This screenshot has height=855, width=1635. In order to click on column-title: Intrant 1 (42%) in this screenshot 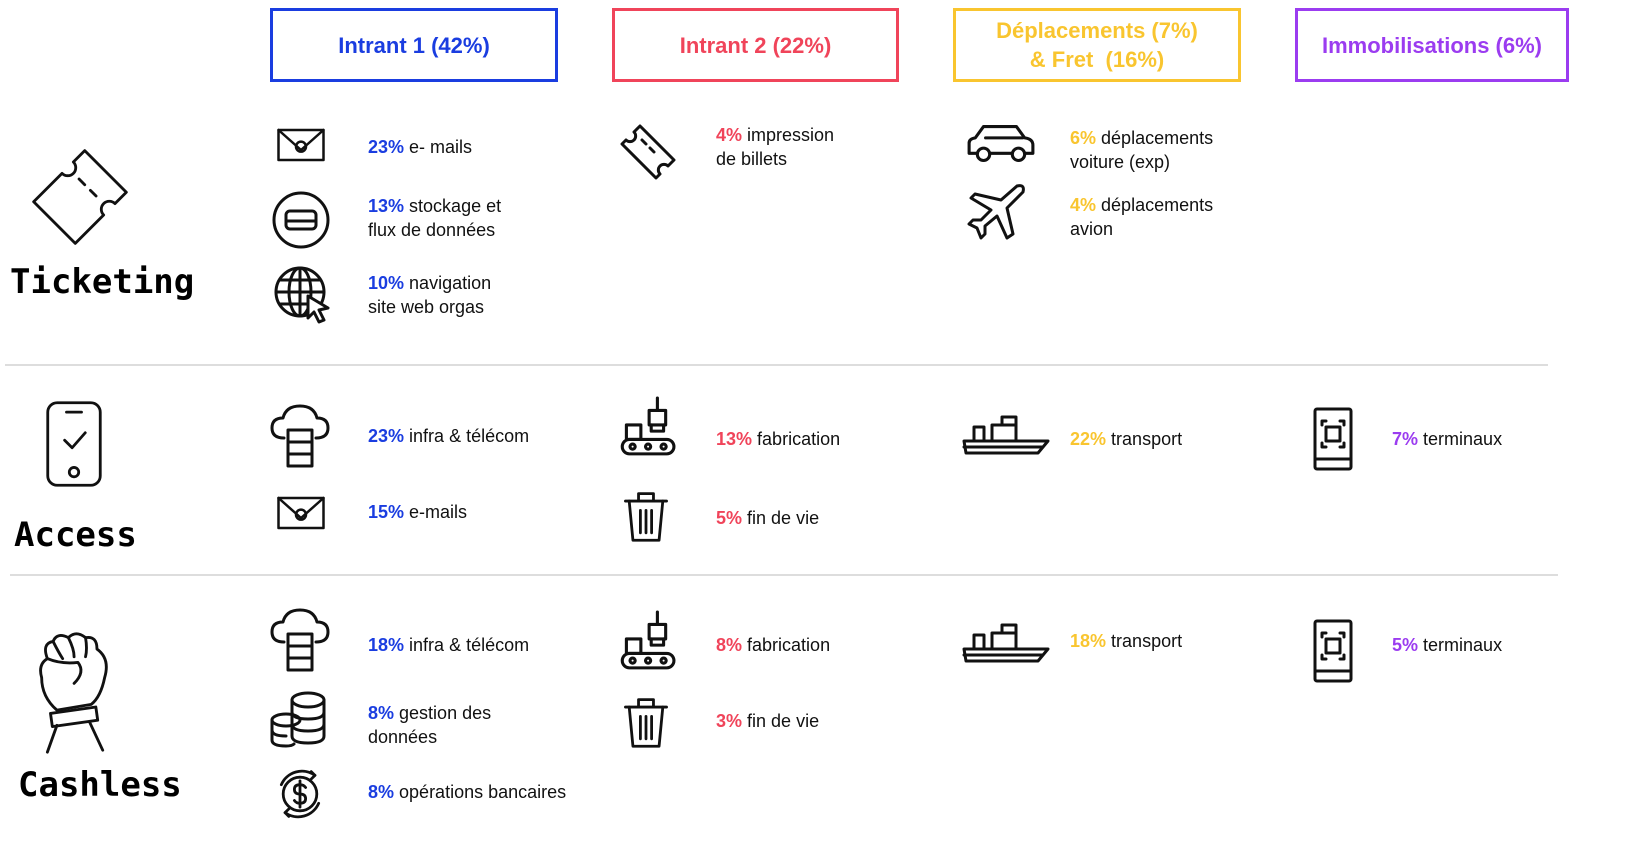, I will do `click(414, 45)`.